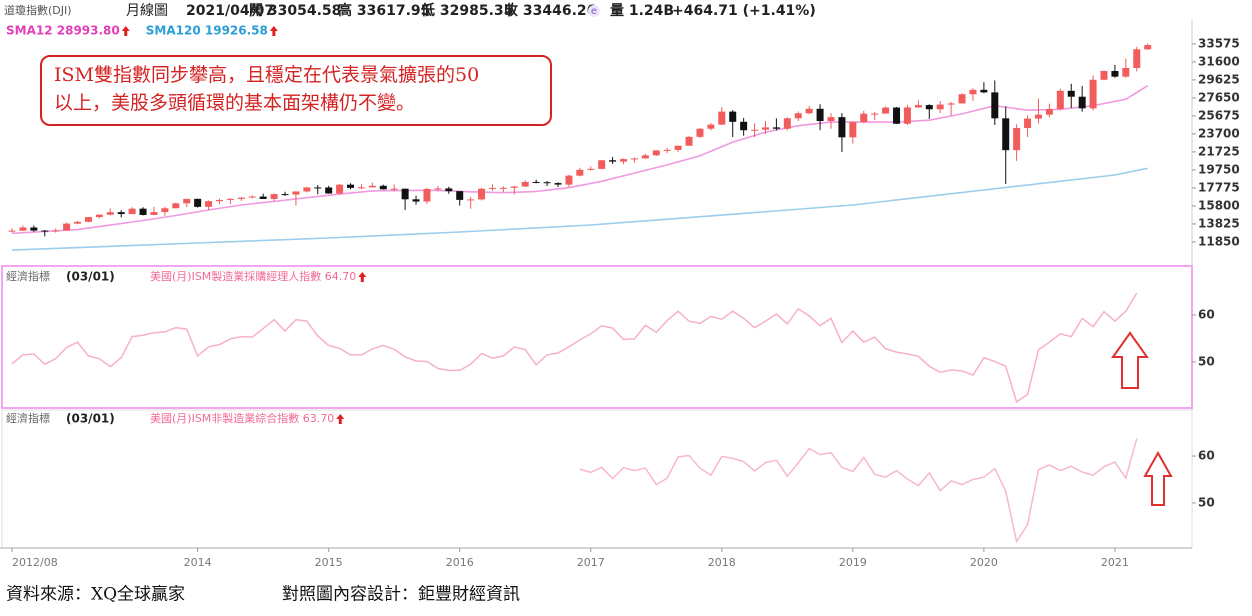  What do you see at coordinates (95, 595) in the screenshot?
I see `footer-source: 資料來源：XQ全球贏家` at bounding box center [95, 595].